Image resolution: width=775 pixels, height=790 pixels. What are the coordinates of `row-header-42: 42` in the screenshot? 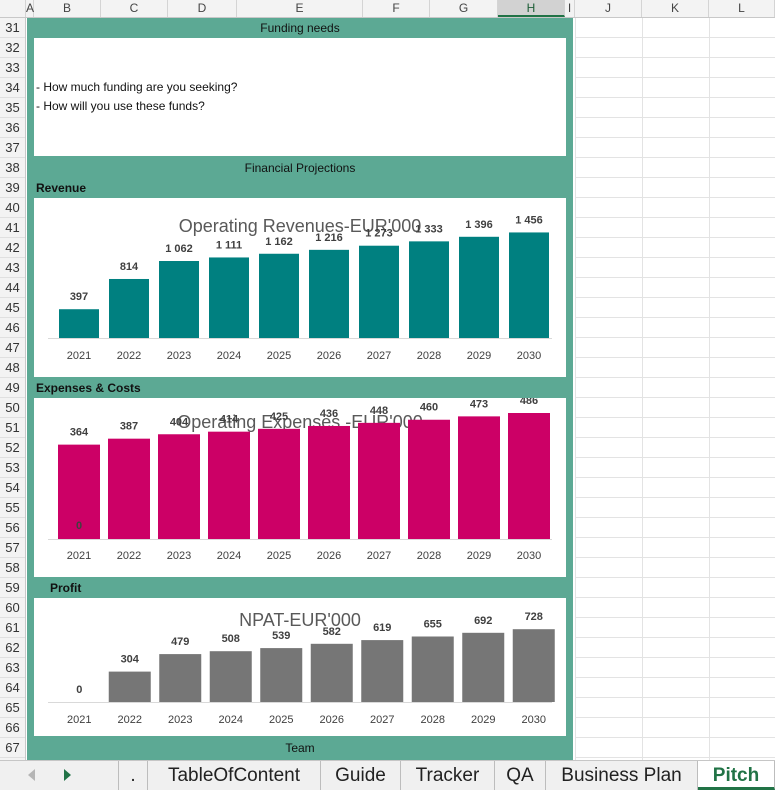 It's located at (12, 248).